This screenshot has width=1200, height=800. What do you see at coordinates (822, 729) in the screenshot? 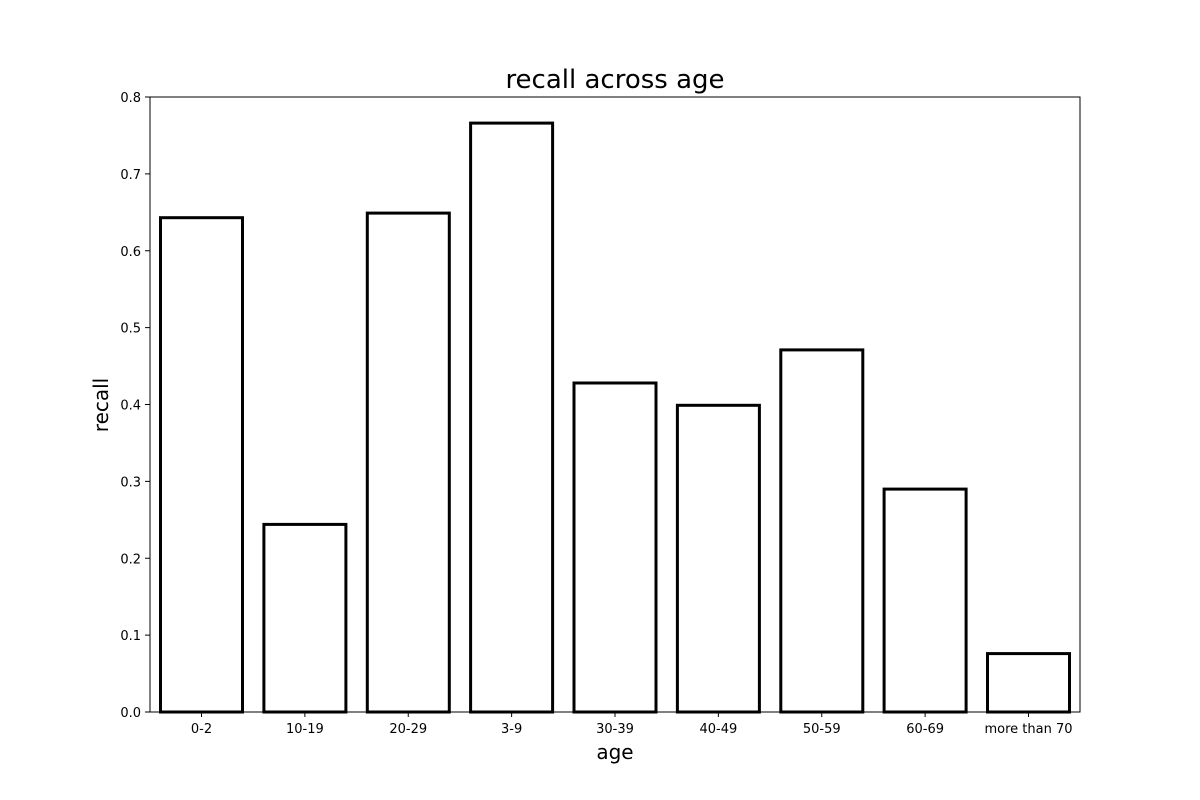
I see `x-tick-label: 50-59` at bounding box center [822, 729].